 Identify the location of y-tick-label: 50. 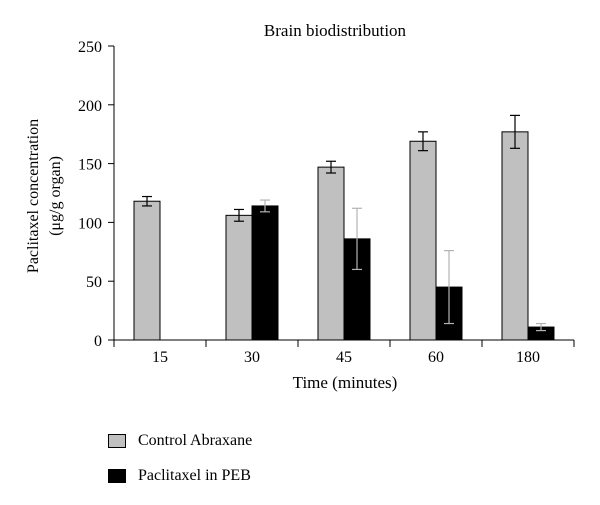
(94, 282).